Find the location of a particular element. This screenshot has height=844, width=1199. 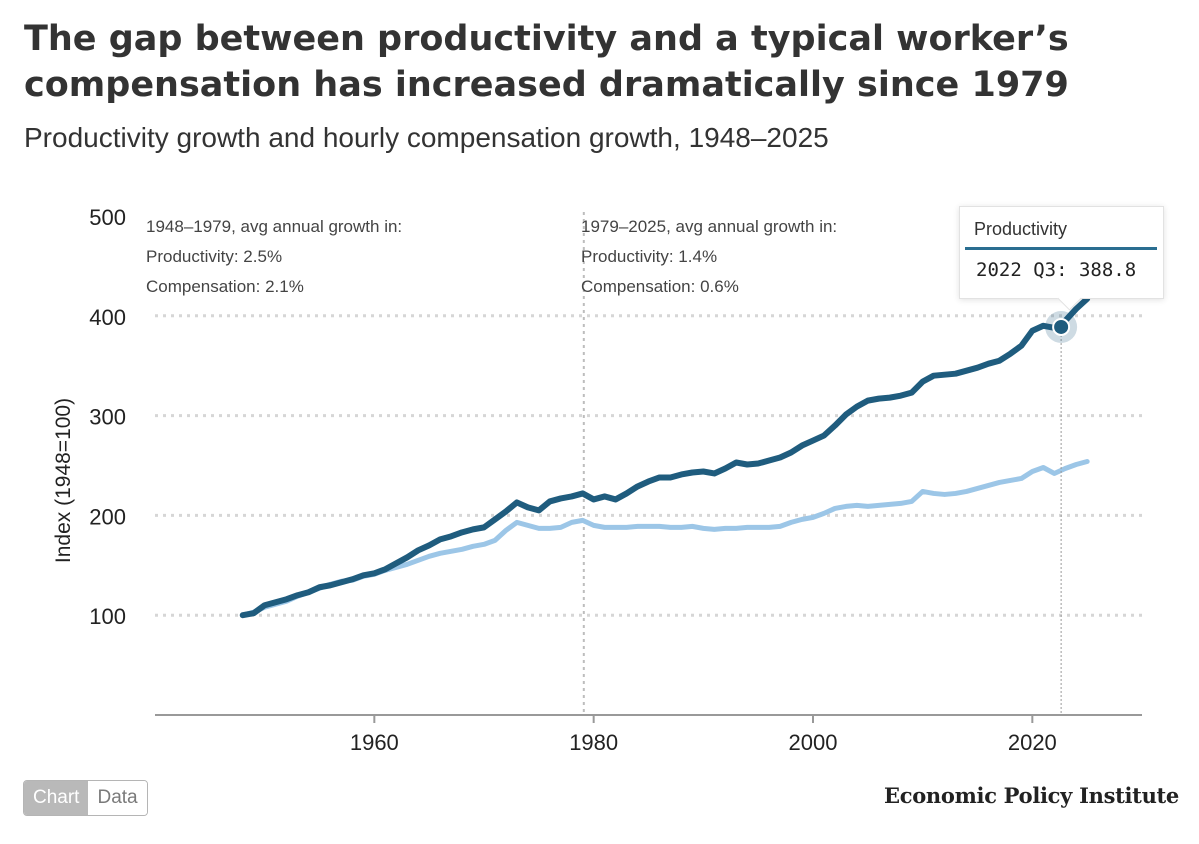

annotation-left-heading: 1948–1979, avg annual growth in: is located at coordinates (274, 226).